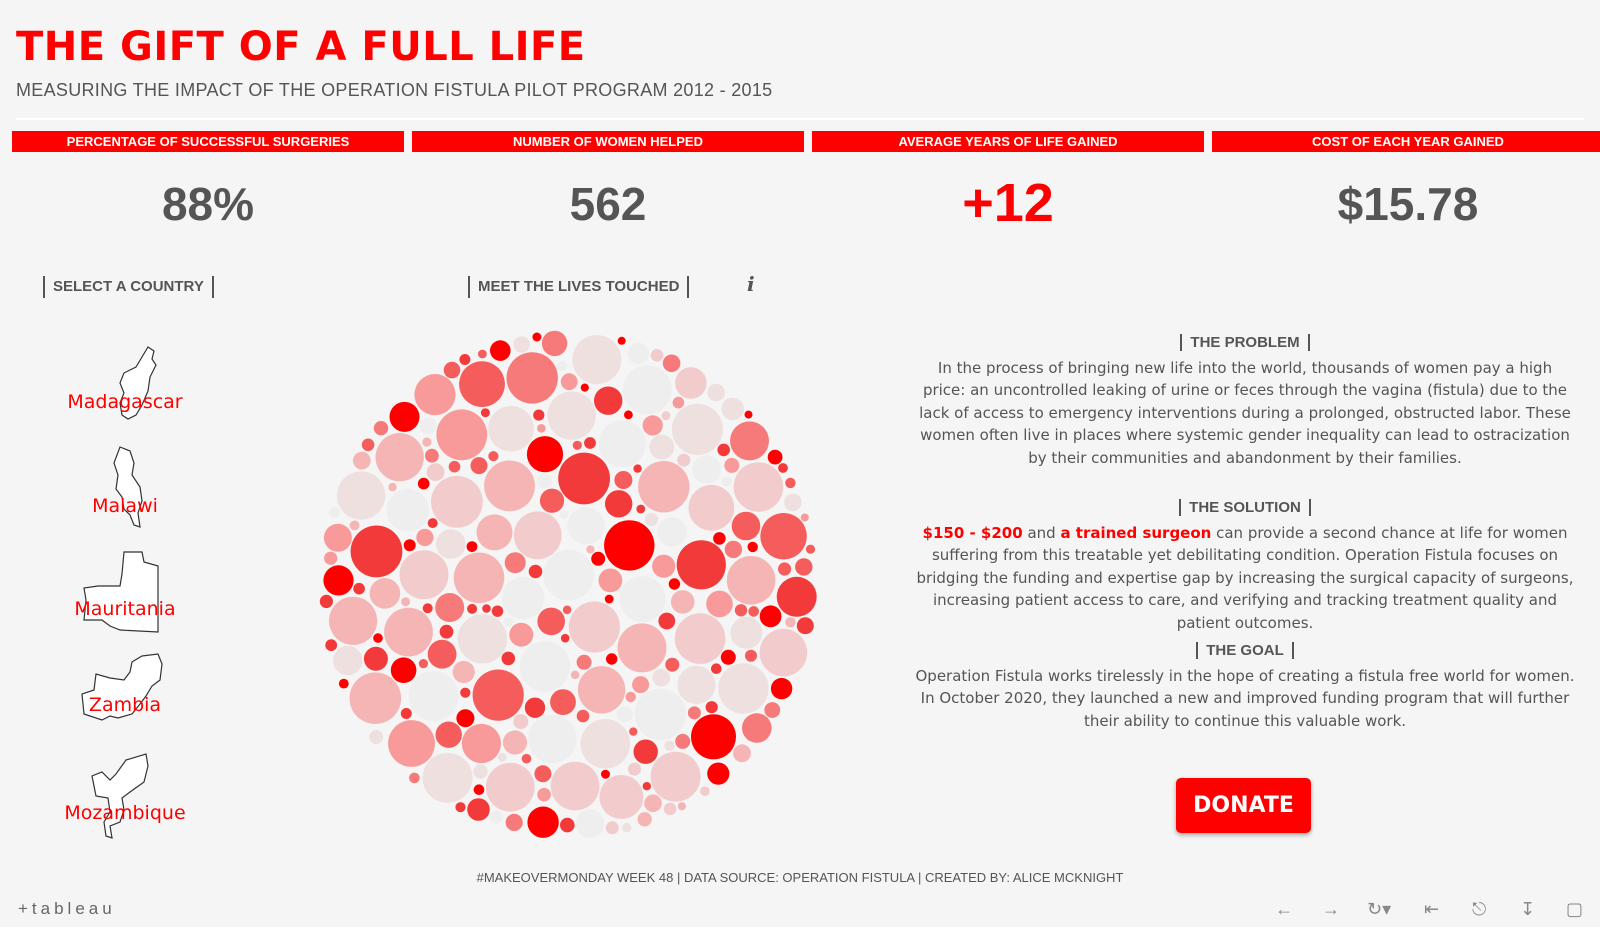 This screenshot has height=927, width=1600. What do you see at coordinates (1479, 909) in the screenshot?
I see `share-icon: ⎋` at bounding box center [1479, 909].